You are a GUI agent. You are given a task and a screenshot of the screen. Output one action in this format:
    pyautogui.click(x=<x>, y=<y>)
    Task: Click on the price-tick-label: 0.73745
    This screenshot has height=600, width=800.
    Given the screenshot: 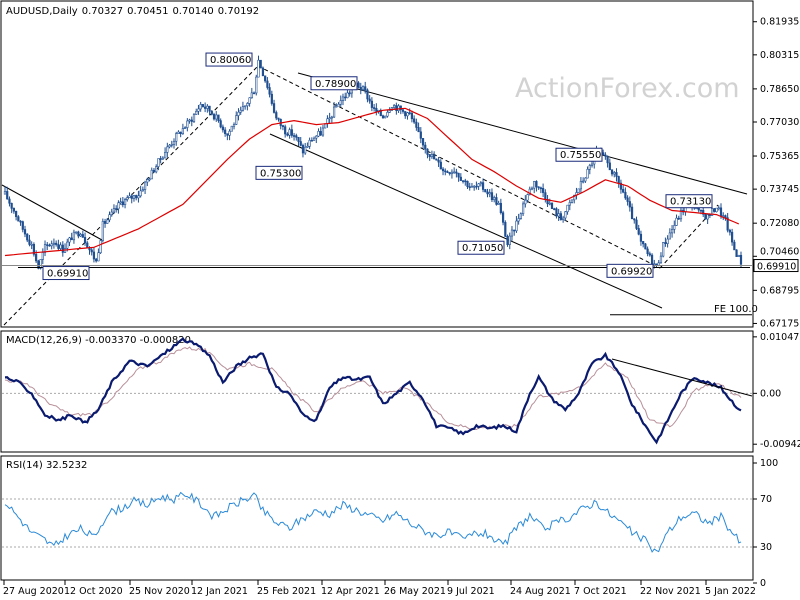 What is the action you would take?
    pyautogui.click(x=779, y=189)
    